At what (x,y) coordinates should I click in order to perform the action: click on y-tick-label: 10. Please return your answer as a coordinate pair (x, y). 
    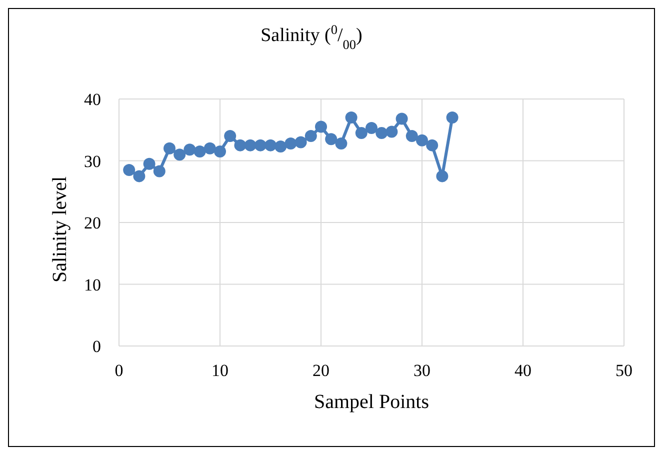
    Looking at the image, I should click on (92, 284).